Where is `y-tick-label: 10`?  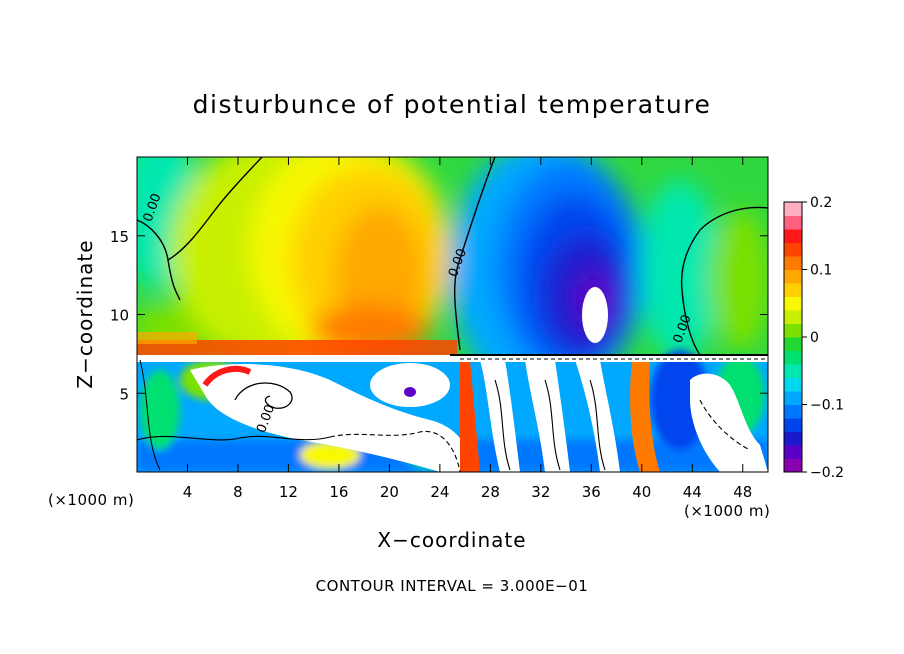
y-tick-label: 10 is located at coordinates (119, 316).